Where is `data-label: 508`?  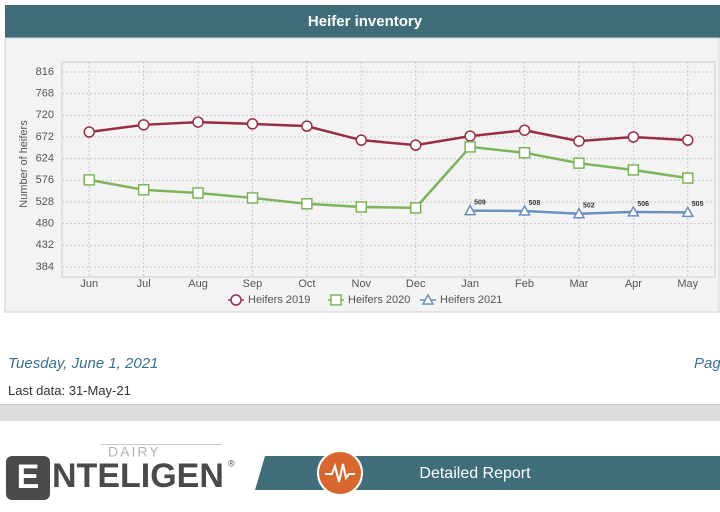
data-label: 508 is located at coordinates (535, 203).